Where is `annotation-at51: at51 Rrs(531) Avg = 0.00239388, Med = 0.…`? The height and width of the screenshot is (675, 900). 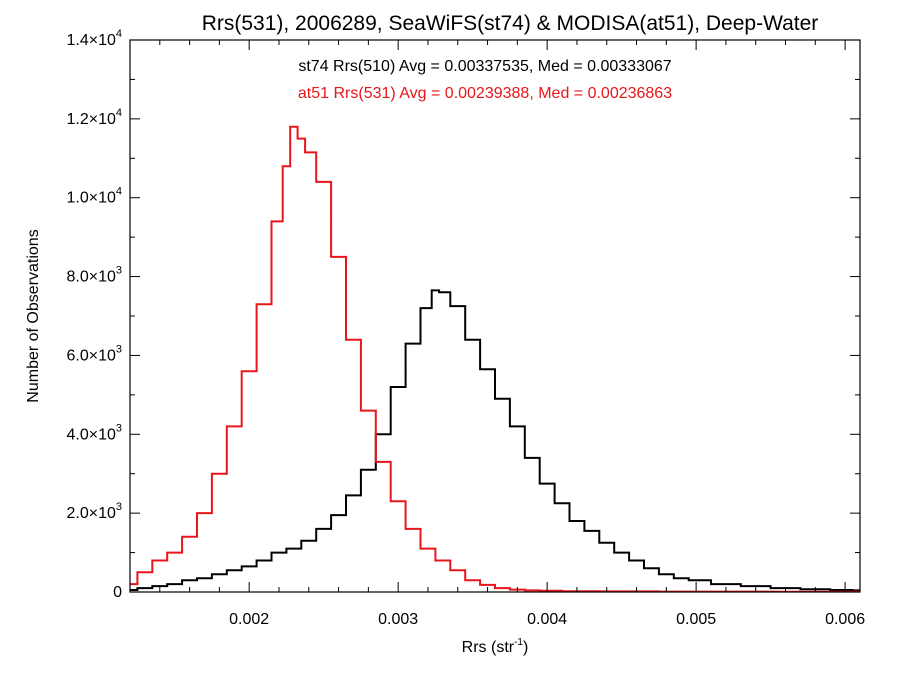 annotation-at51: at51 Rrs(531) Avg = 0.00239388, Med = 0.… is located at coordinates (485, 93).